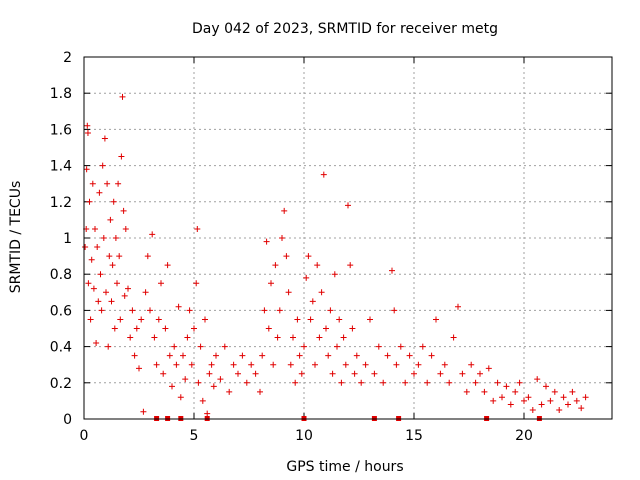 The image size is (640, 480). Describe the element at coordinates (304, 436) in the screenshot. I see `x-tick-label: 10` at that location.